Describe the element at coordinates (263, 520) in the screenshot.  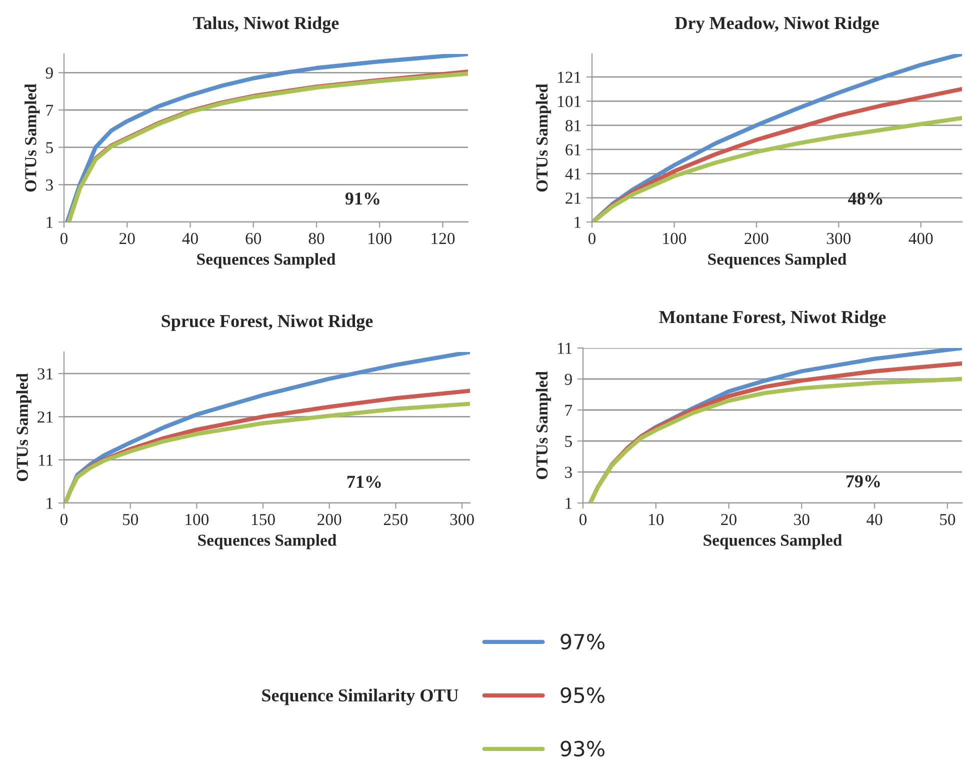
I see `x-tick-label: 150` at that location.